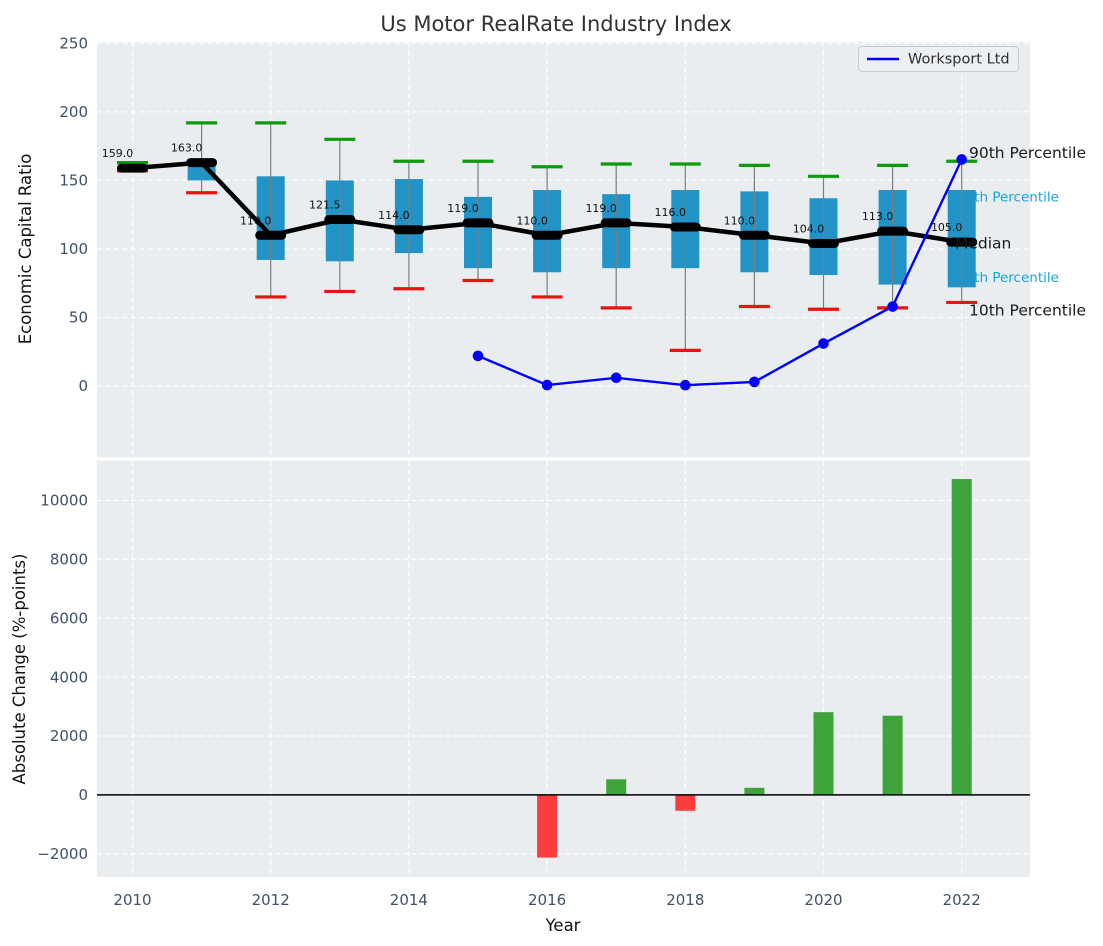 This screenshot has height=946, width=1103. What do you see at coordinates (69, 736) in the screenshot?
I see `y-tick-label-bottom: 2000` at bounding box center [69, 736].